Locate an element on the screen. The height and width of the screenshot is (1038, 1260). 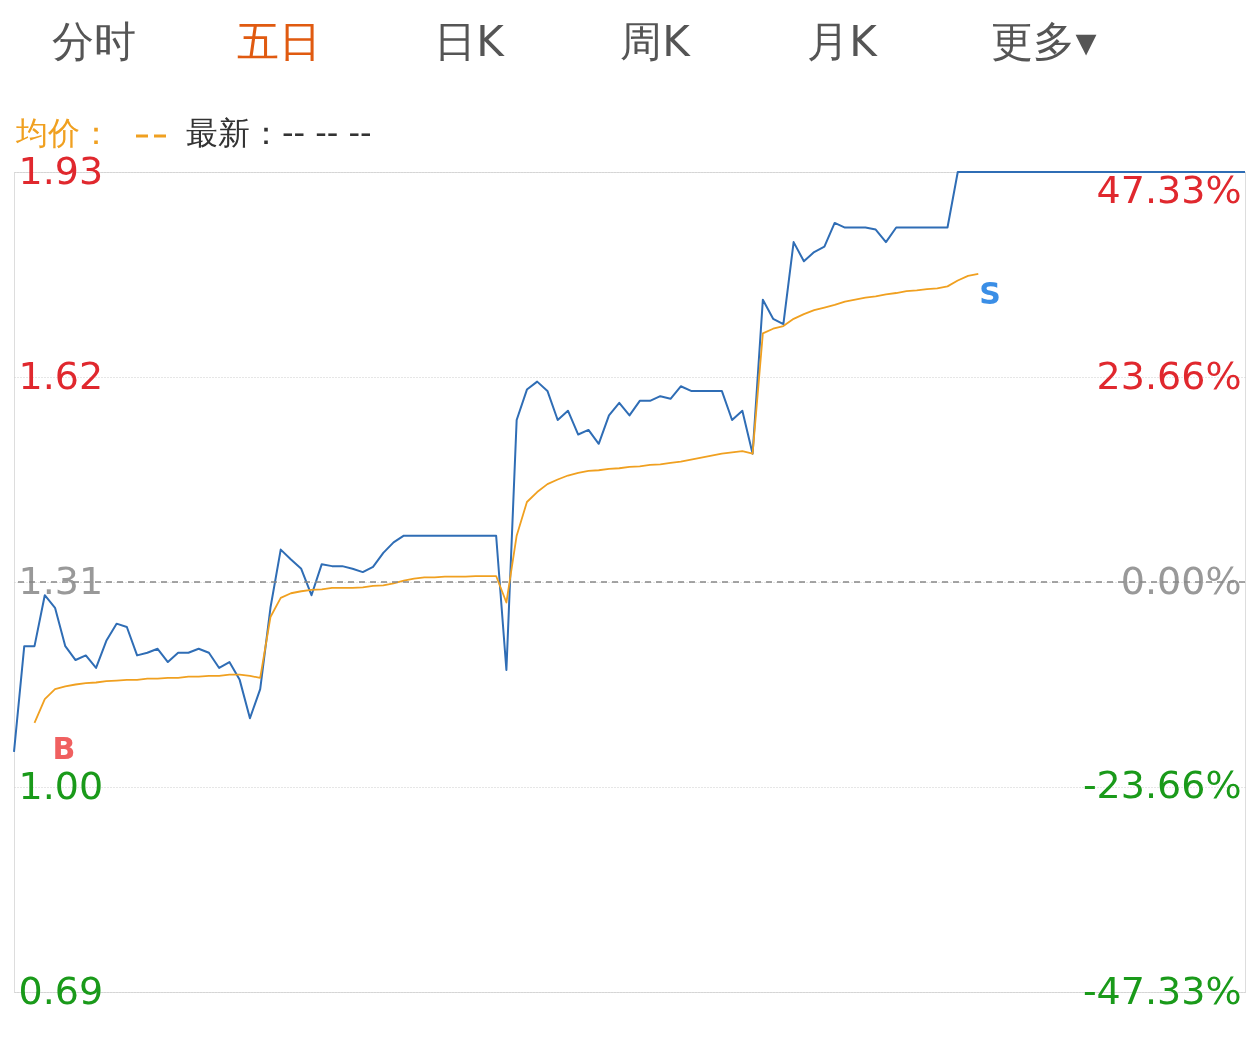
text: 月K is located at coordinates (843, 41).